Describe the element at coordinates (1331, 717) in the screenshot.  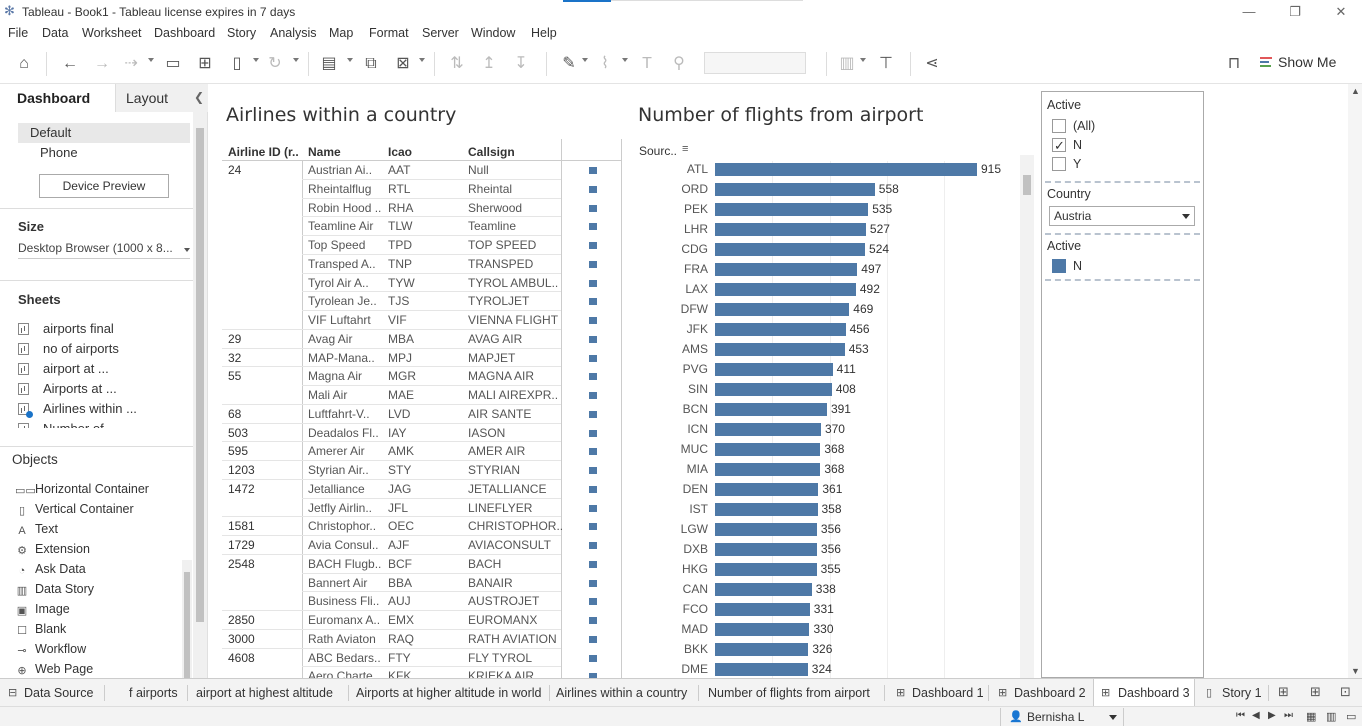
I see `filmstrip-view-icon: ▥` at that location.